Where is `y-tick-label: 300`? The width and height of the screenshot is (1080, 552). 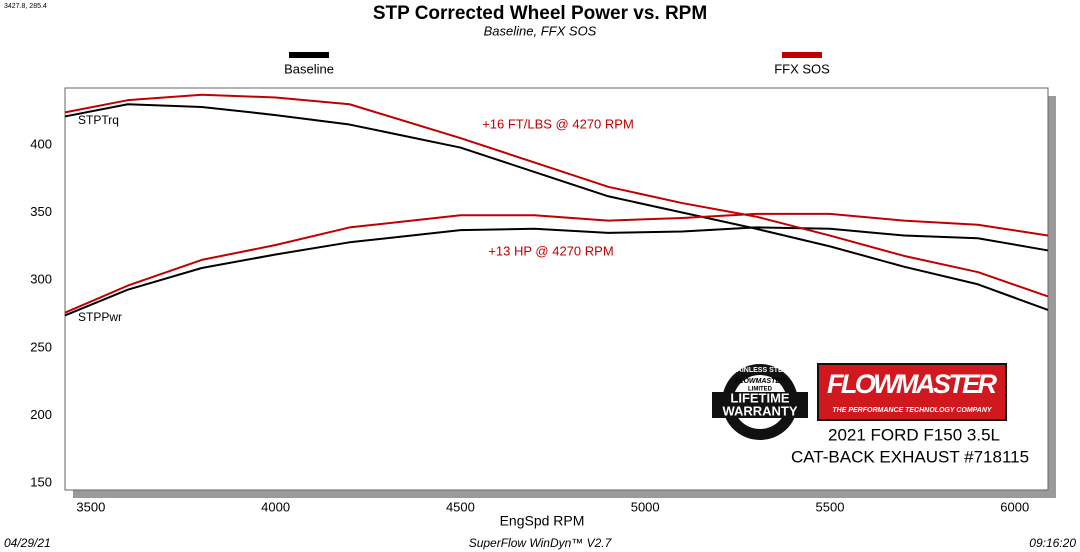
y-tick-label: 300 is located at coordinates (41, 279).